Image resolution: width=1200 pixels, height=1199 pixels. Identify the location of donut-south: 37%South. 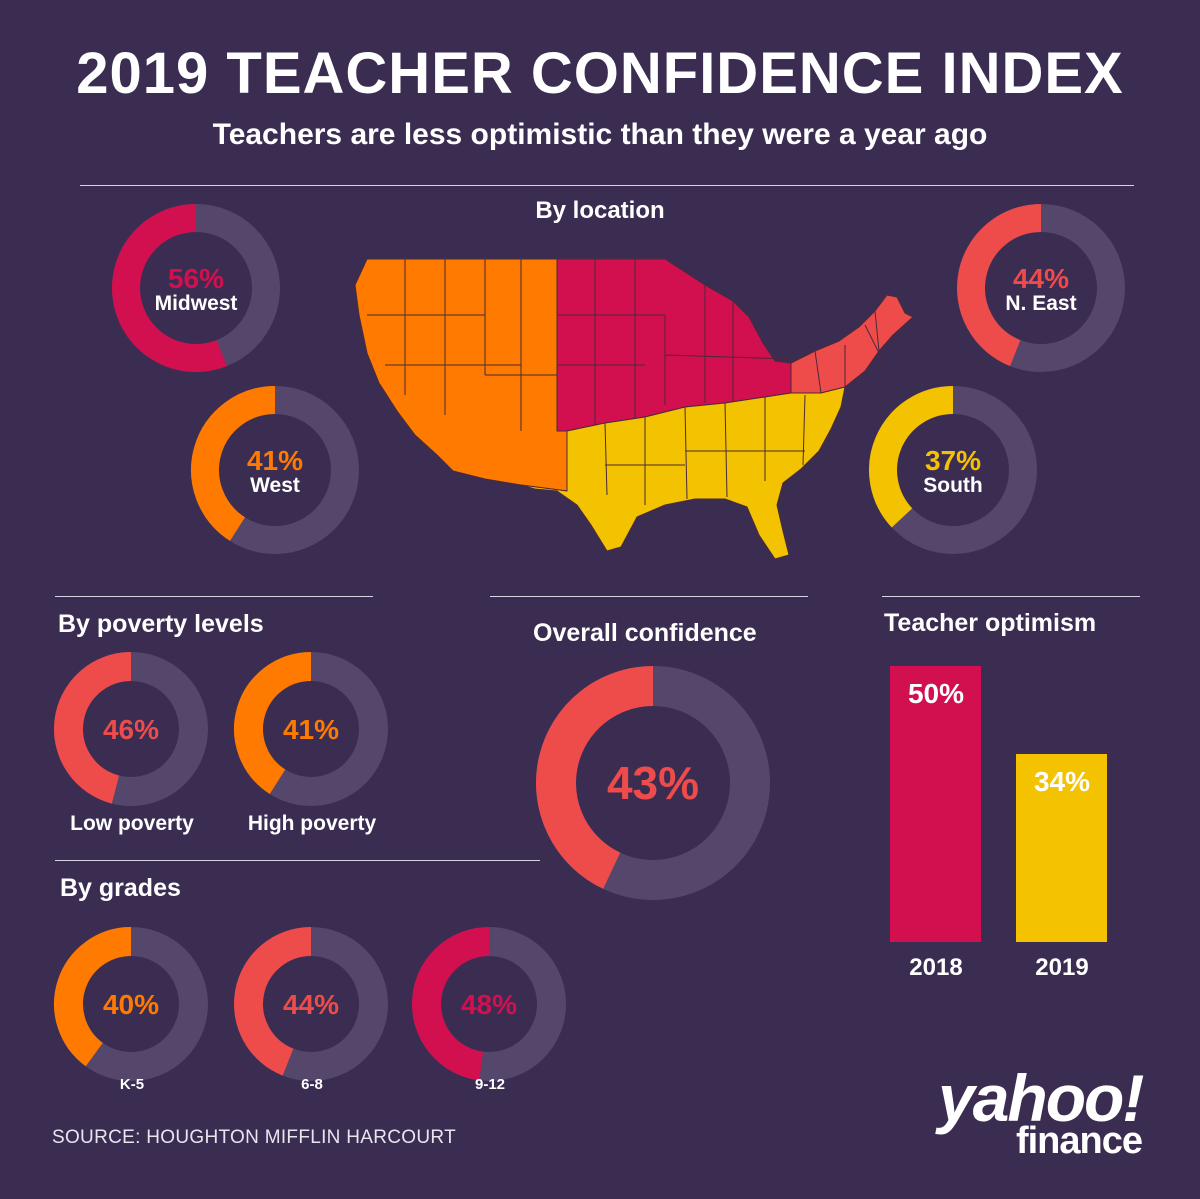
(953, 470).